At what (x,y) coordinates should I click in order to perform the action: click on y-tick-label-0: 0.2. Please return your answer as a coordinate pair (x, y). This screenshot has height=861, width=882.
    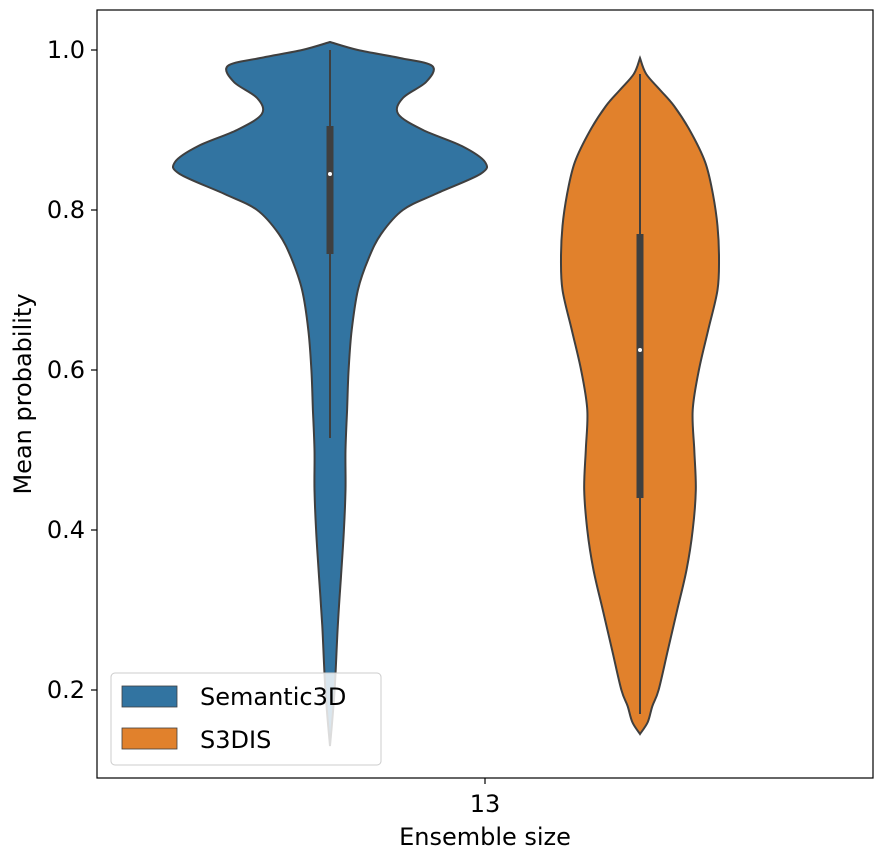
    Looking at the image, I should click on (66, 690).